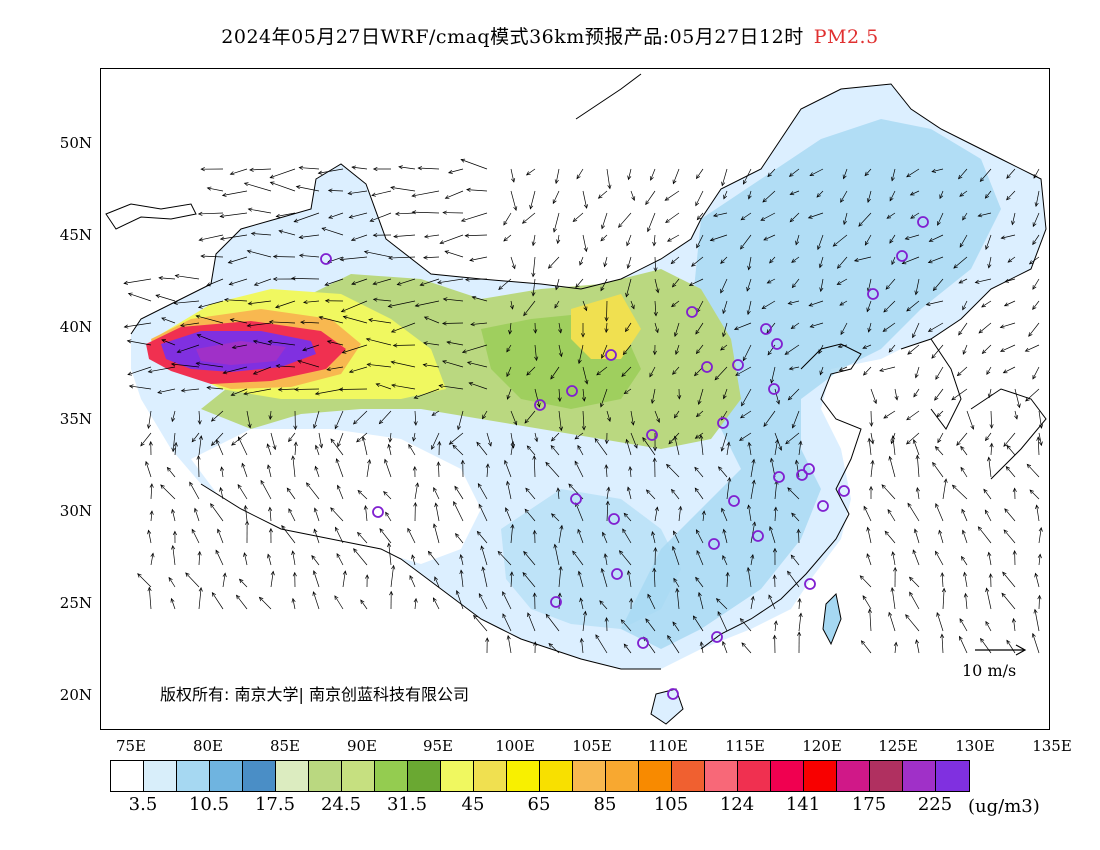 Image resolution: width=1100 pixels, height=850 pixels. I want to click on japan-coast, so click(1008, 434).